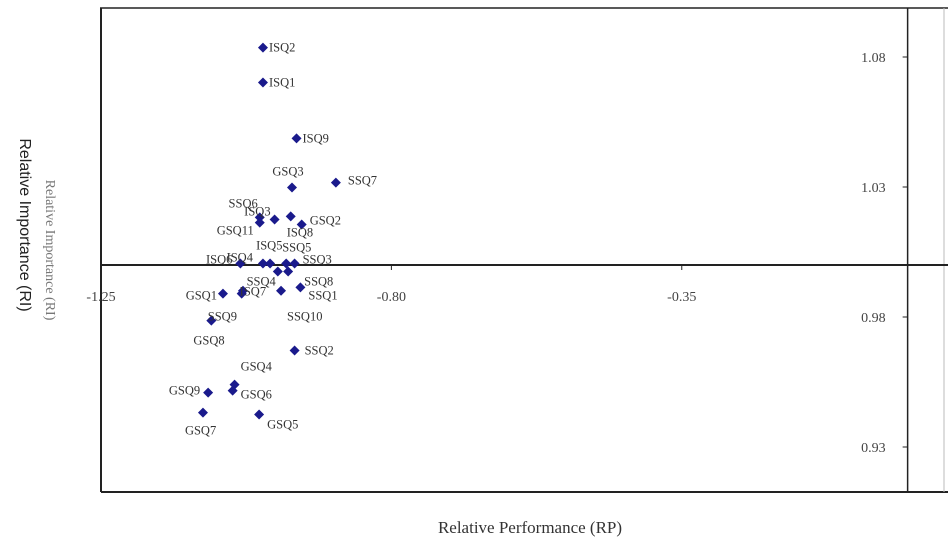  What do you see at coordinates (262, 282) in the screenshot?
I see `data-point-label: SSQ4` at bounding box center [262, 282].